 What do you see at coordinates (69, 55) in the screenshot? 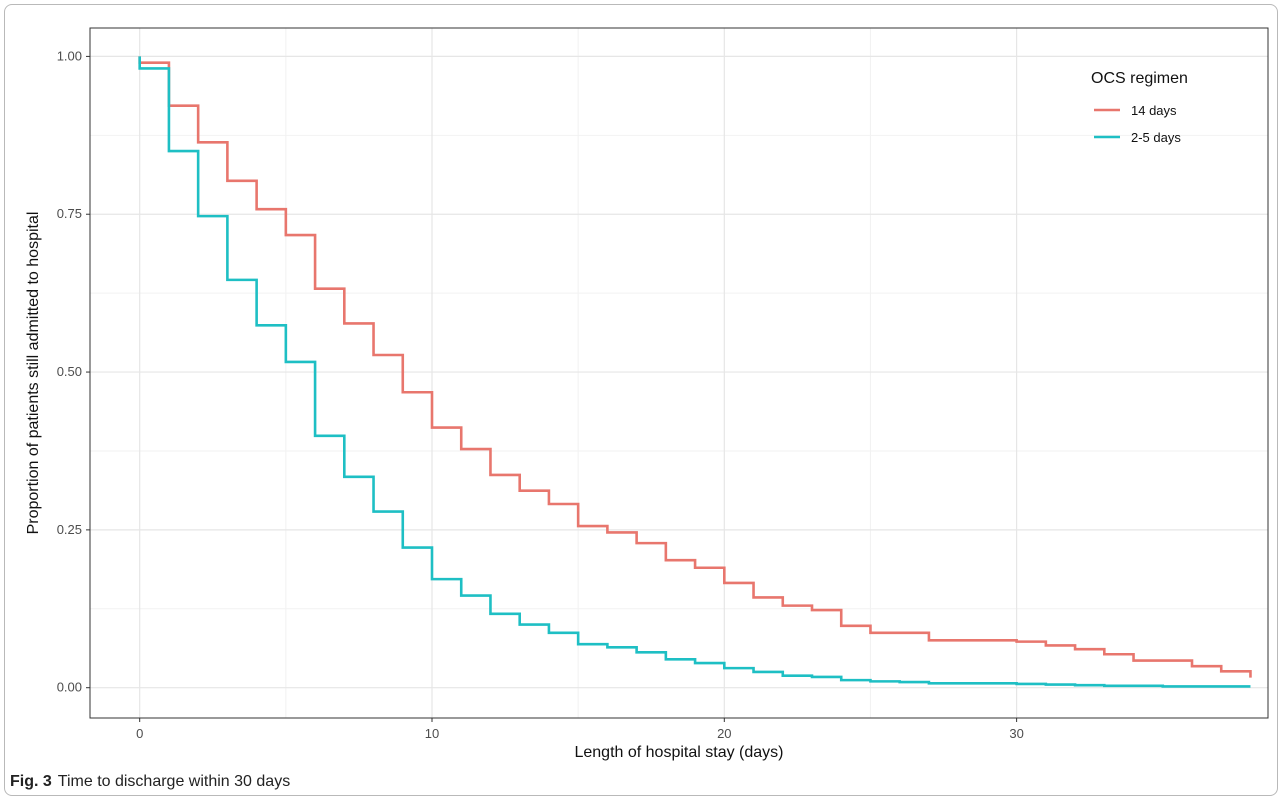
I see `y-tick-label: 1.00` at bounding box center [69, 55].